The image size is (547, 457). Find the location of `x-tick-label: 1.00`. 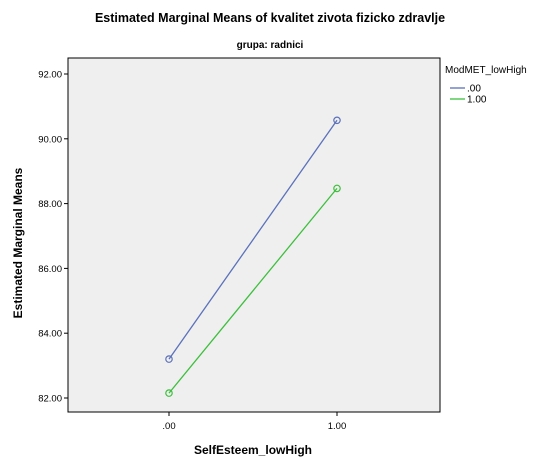

x-tick-label: 1.00 is located at coordinates (337, 426).